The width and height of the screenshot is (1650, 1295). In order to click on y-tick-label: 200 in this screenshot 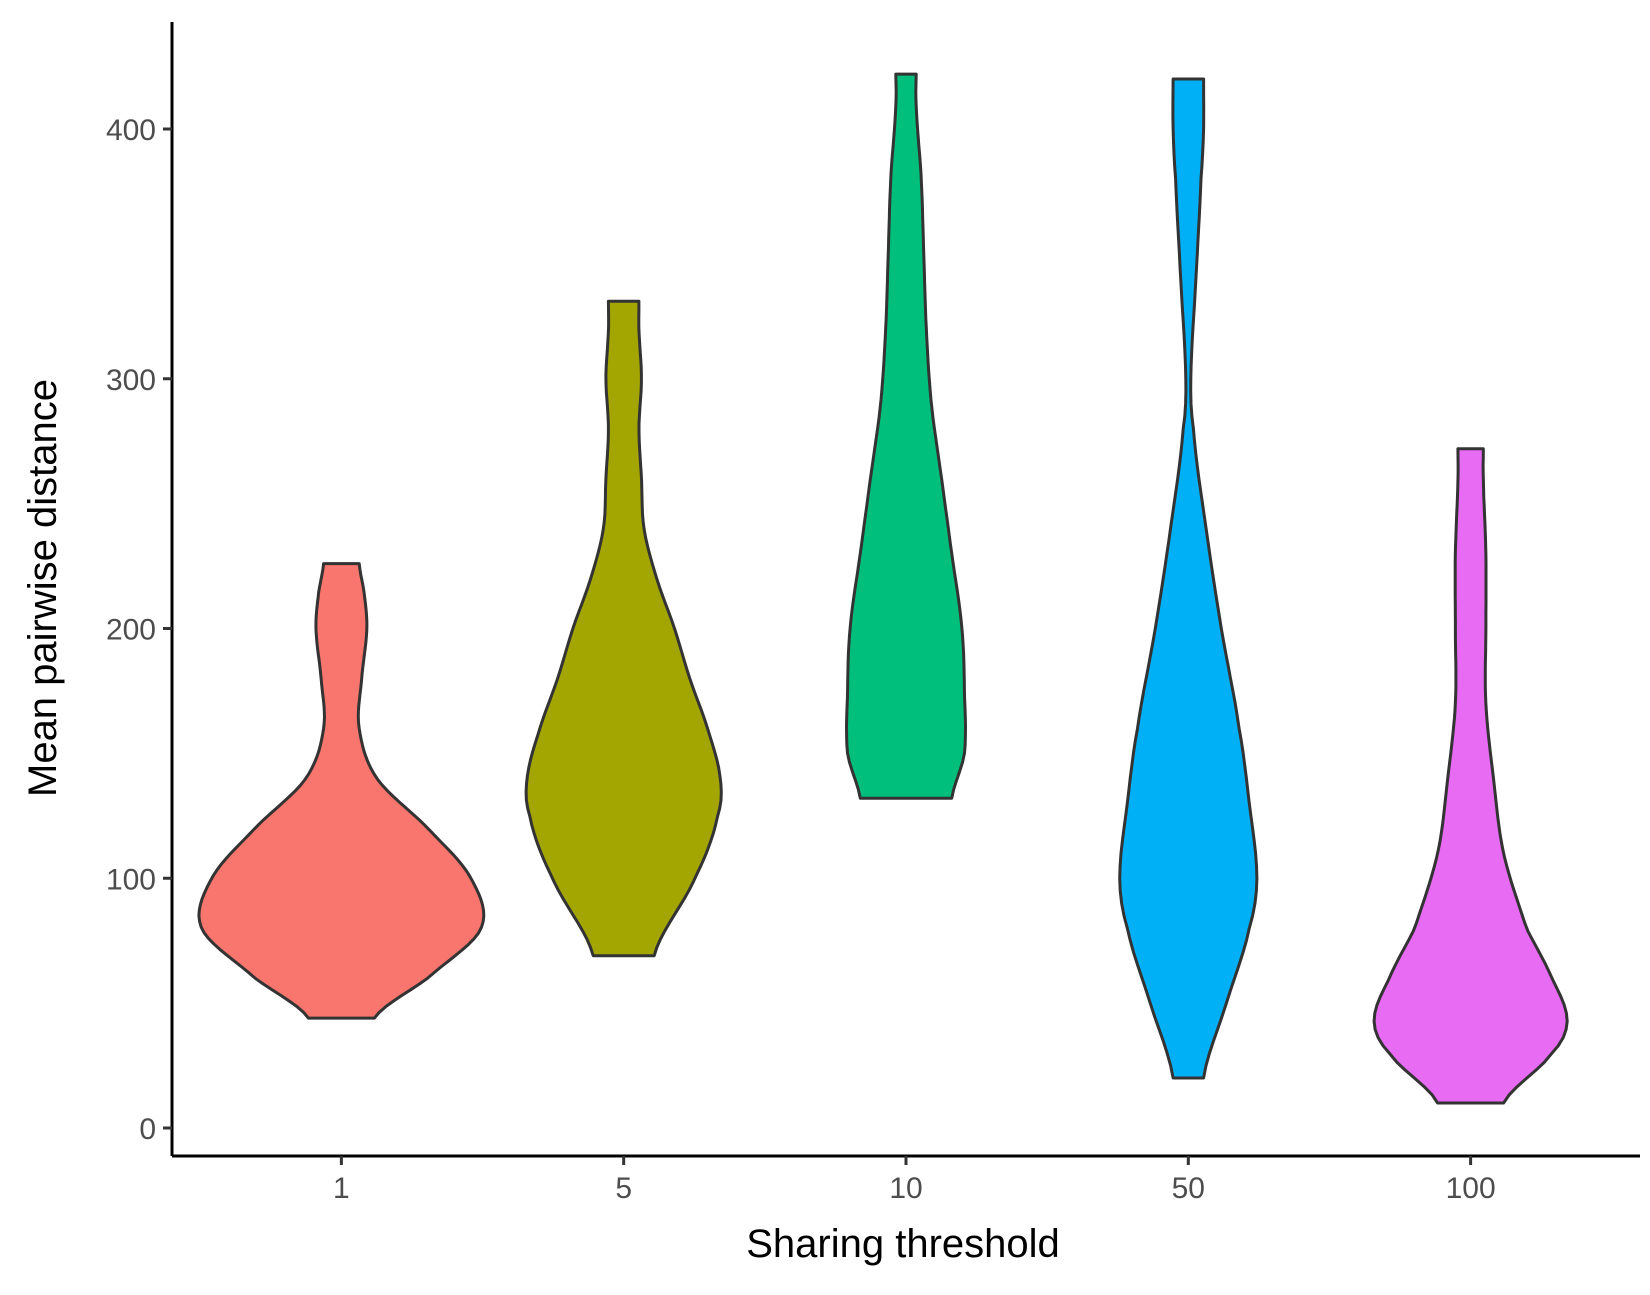, I will do `click(131, 630)`.